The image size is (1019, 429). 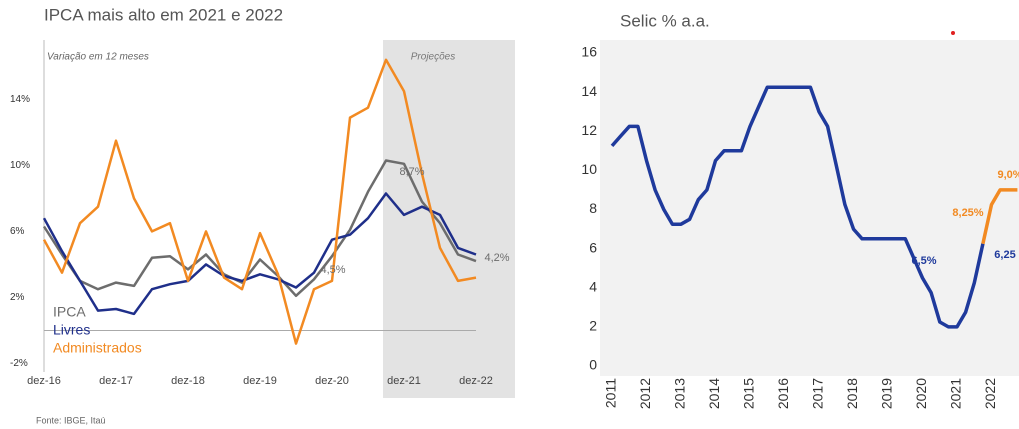 I want to click on chart-title: Selic % a.a., so click(x=665, y=20).